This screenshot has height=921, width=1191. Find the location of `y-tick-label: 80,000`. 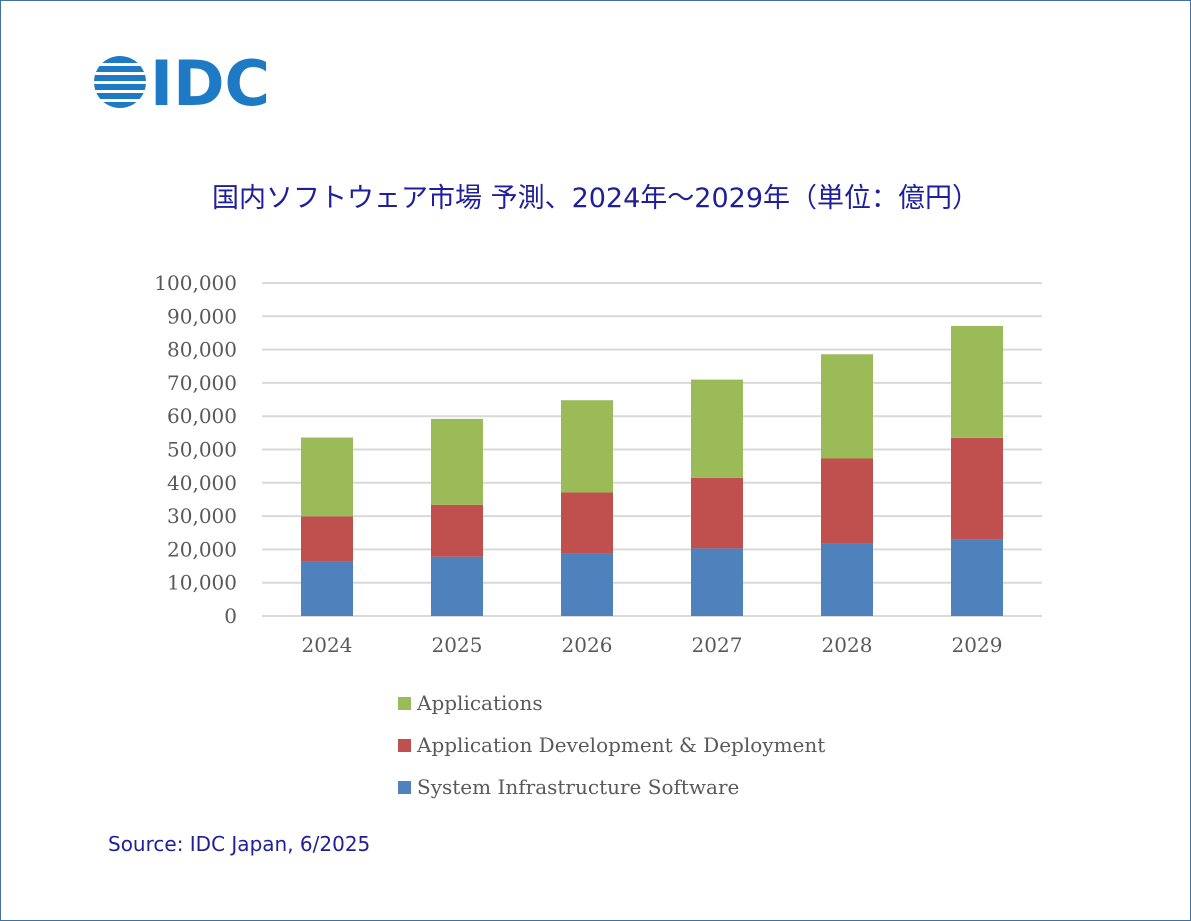

y-tick-label: 80,000 is located at coordinates (202, 350).